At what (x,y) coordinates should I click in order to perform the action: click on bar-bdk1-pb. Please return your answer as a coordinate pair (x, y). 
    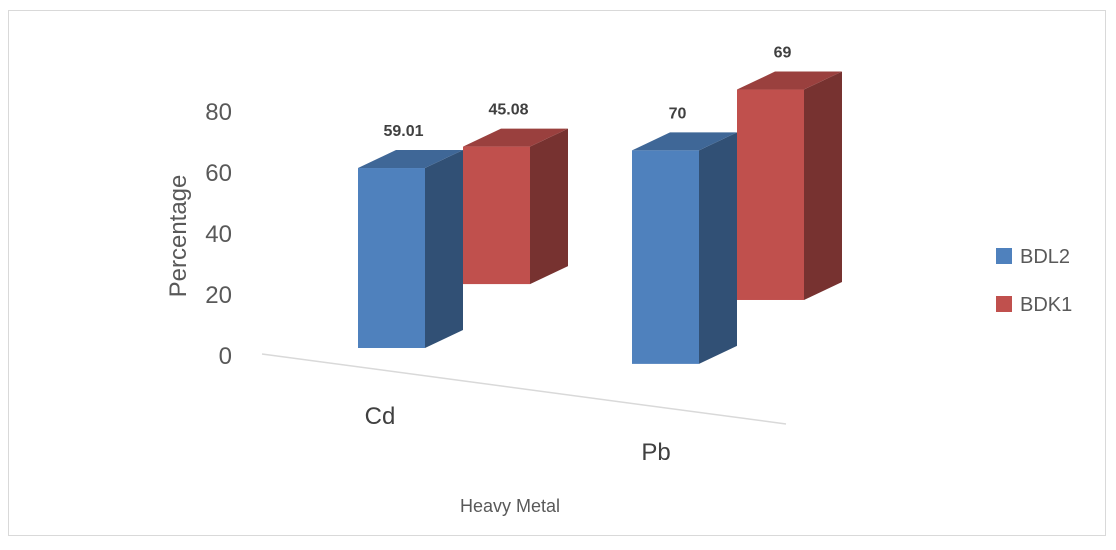
    Looking at the image, I should click on (770, 194).